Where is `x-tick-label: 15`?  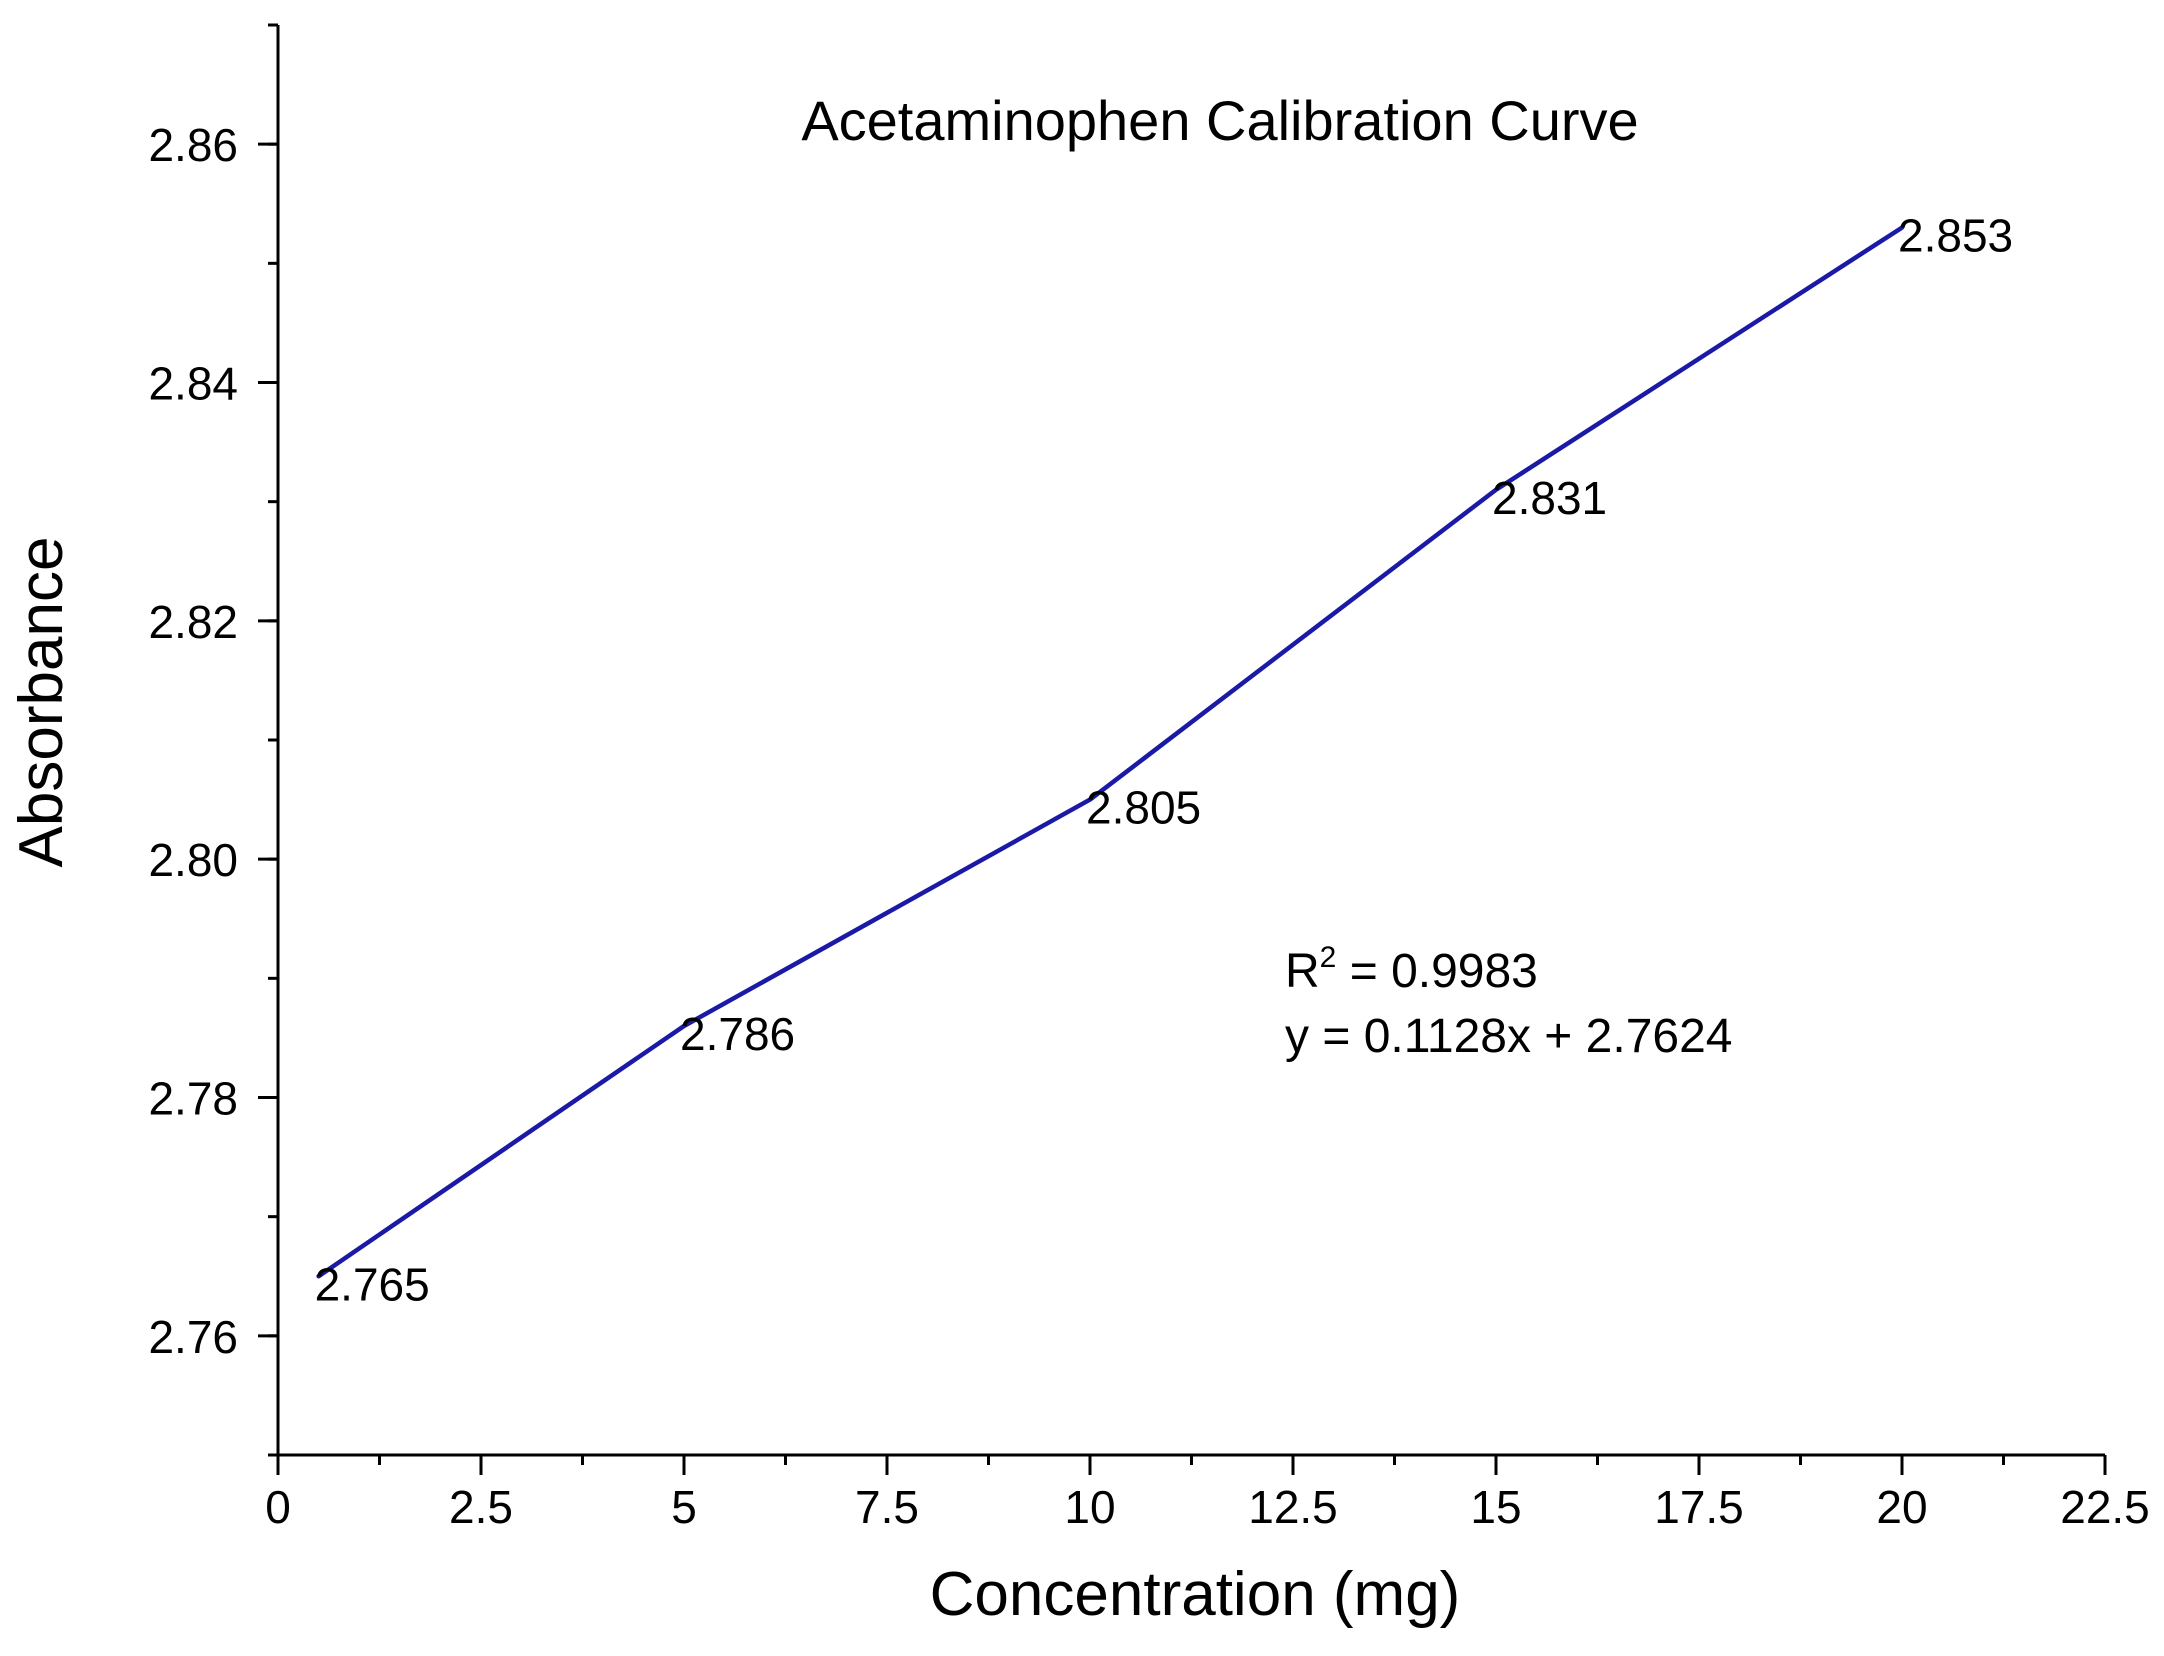 x-tick-label: 15 is located at coordinates (1495, 1507).